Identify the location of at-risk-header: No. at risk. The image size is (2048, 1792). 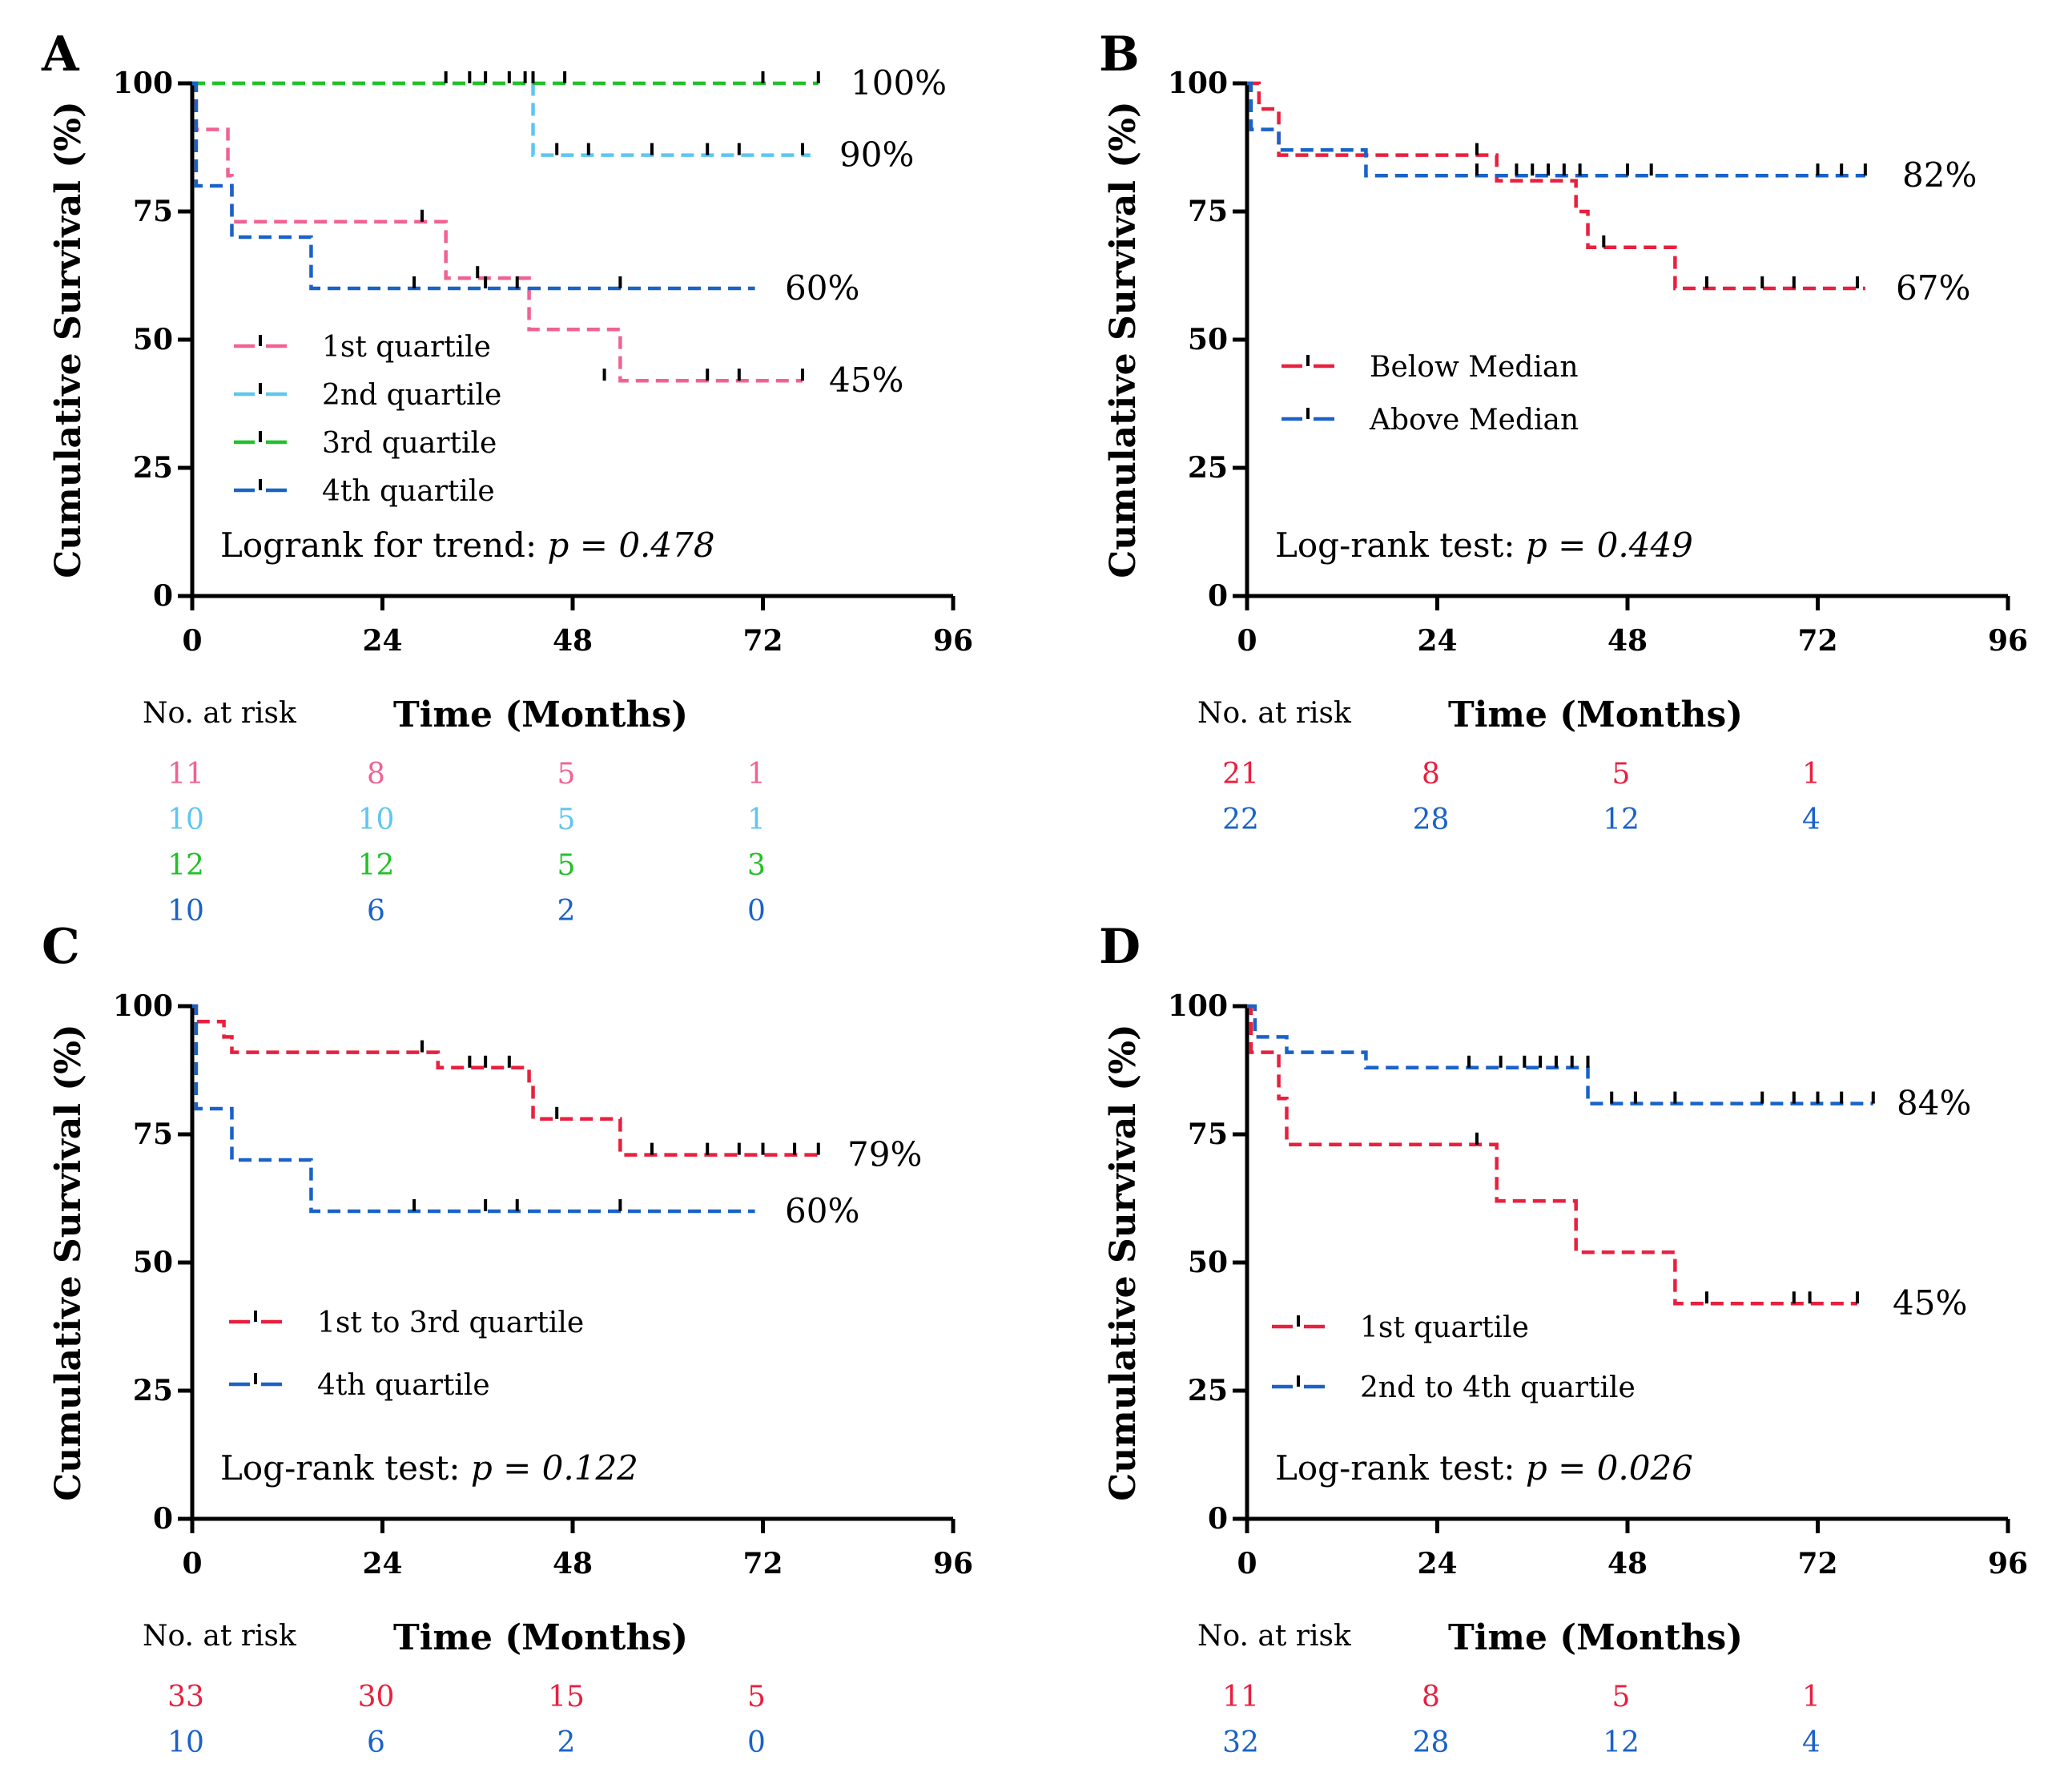
(220, 1636).